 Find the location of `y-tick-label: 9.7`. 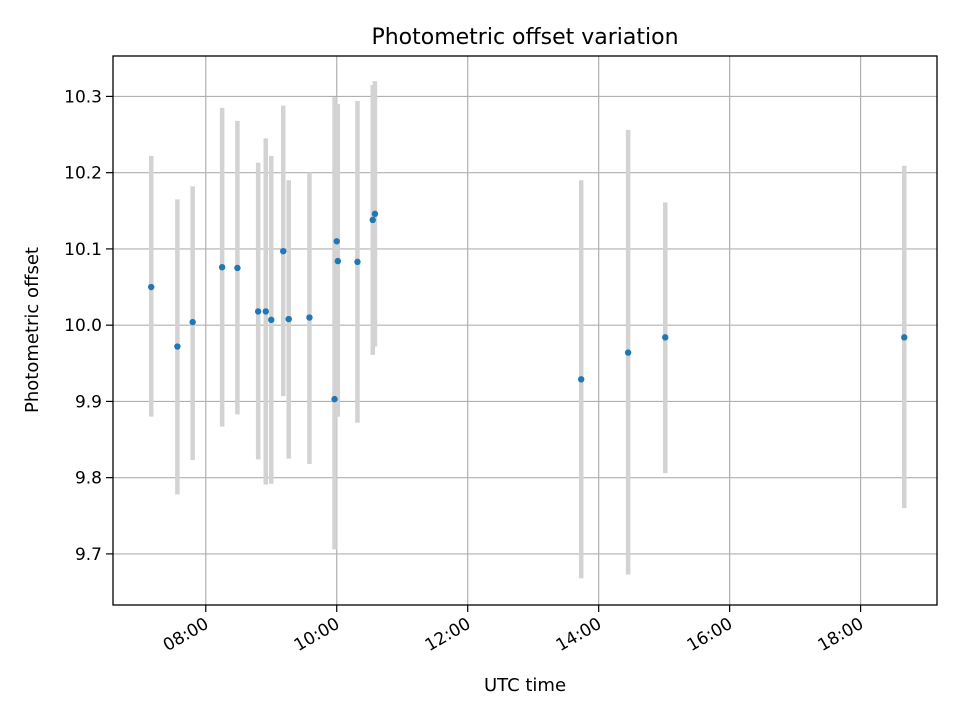

y-tick-label: 9.7 is located at coordinates (88, 555).